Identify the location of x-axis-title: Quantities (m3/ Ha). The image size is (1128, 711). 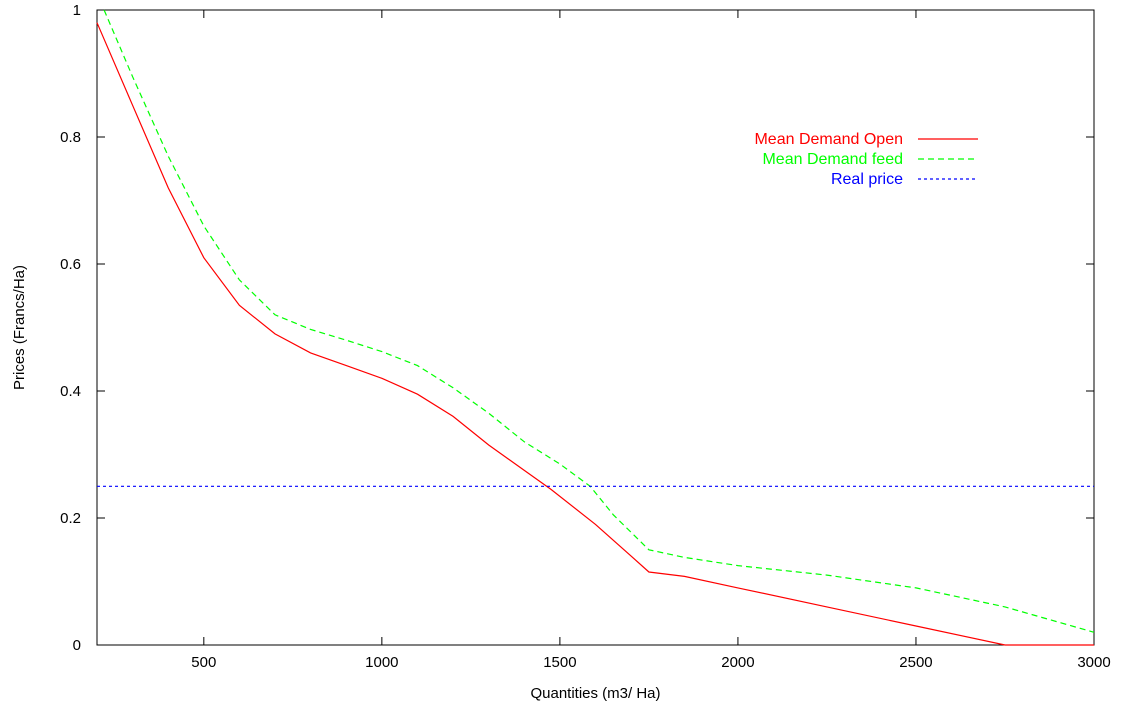
(595, 693).